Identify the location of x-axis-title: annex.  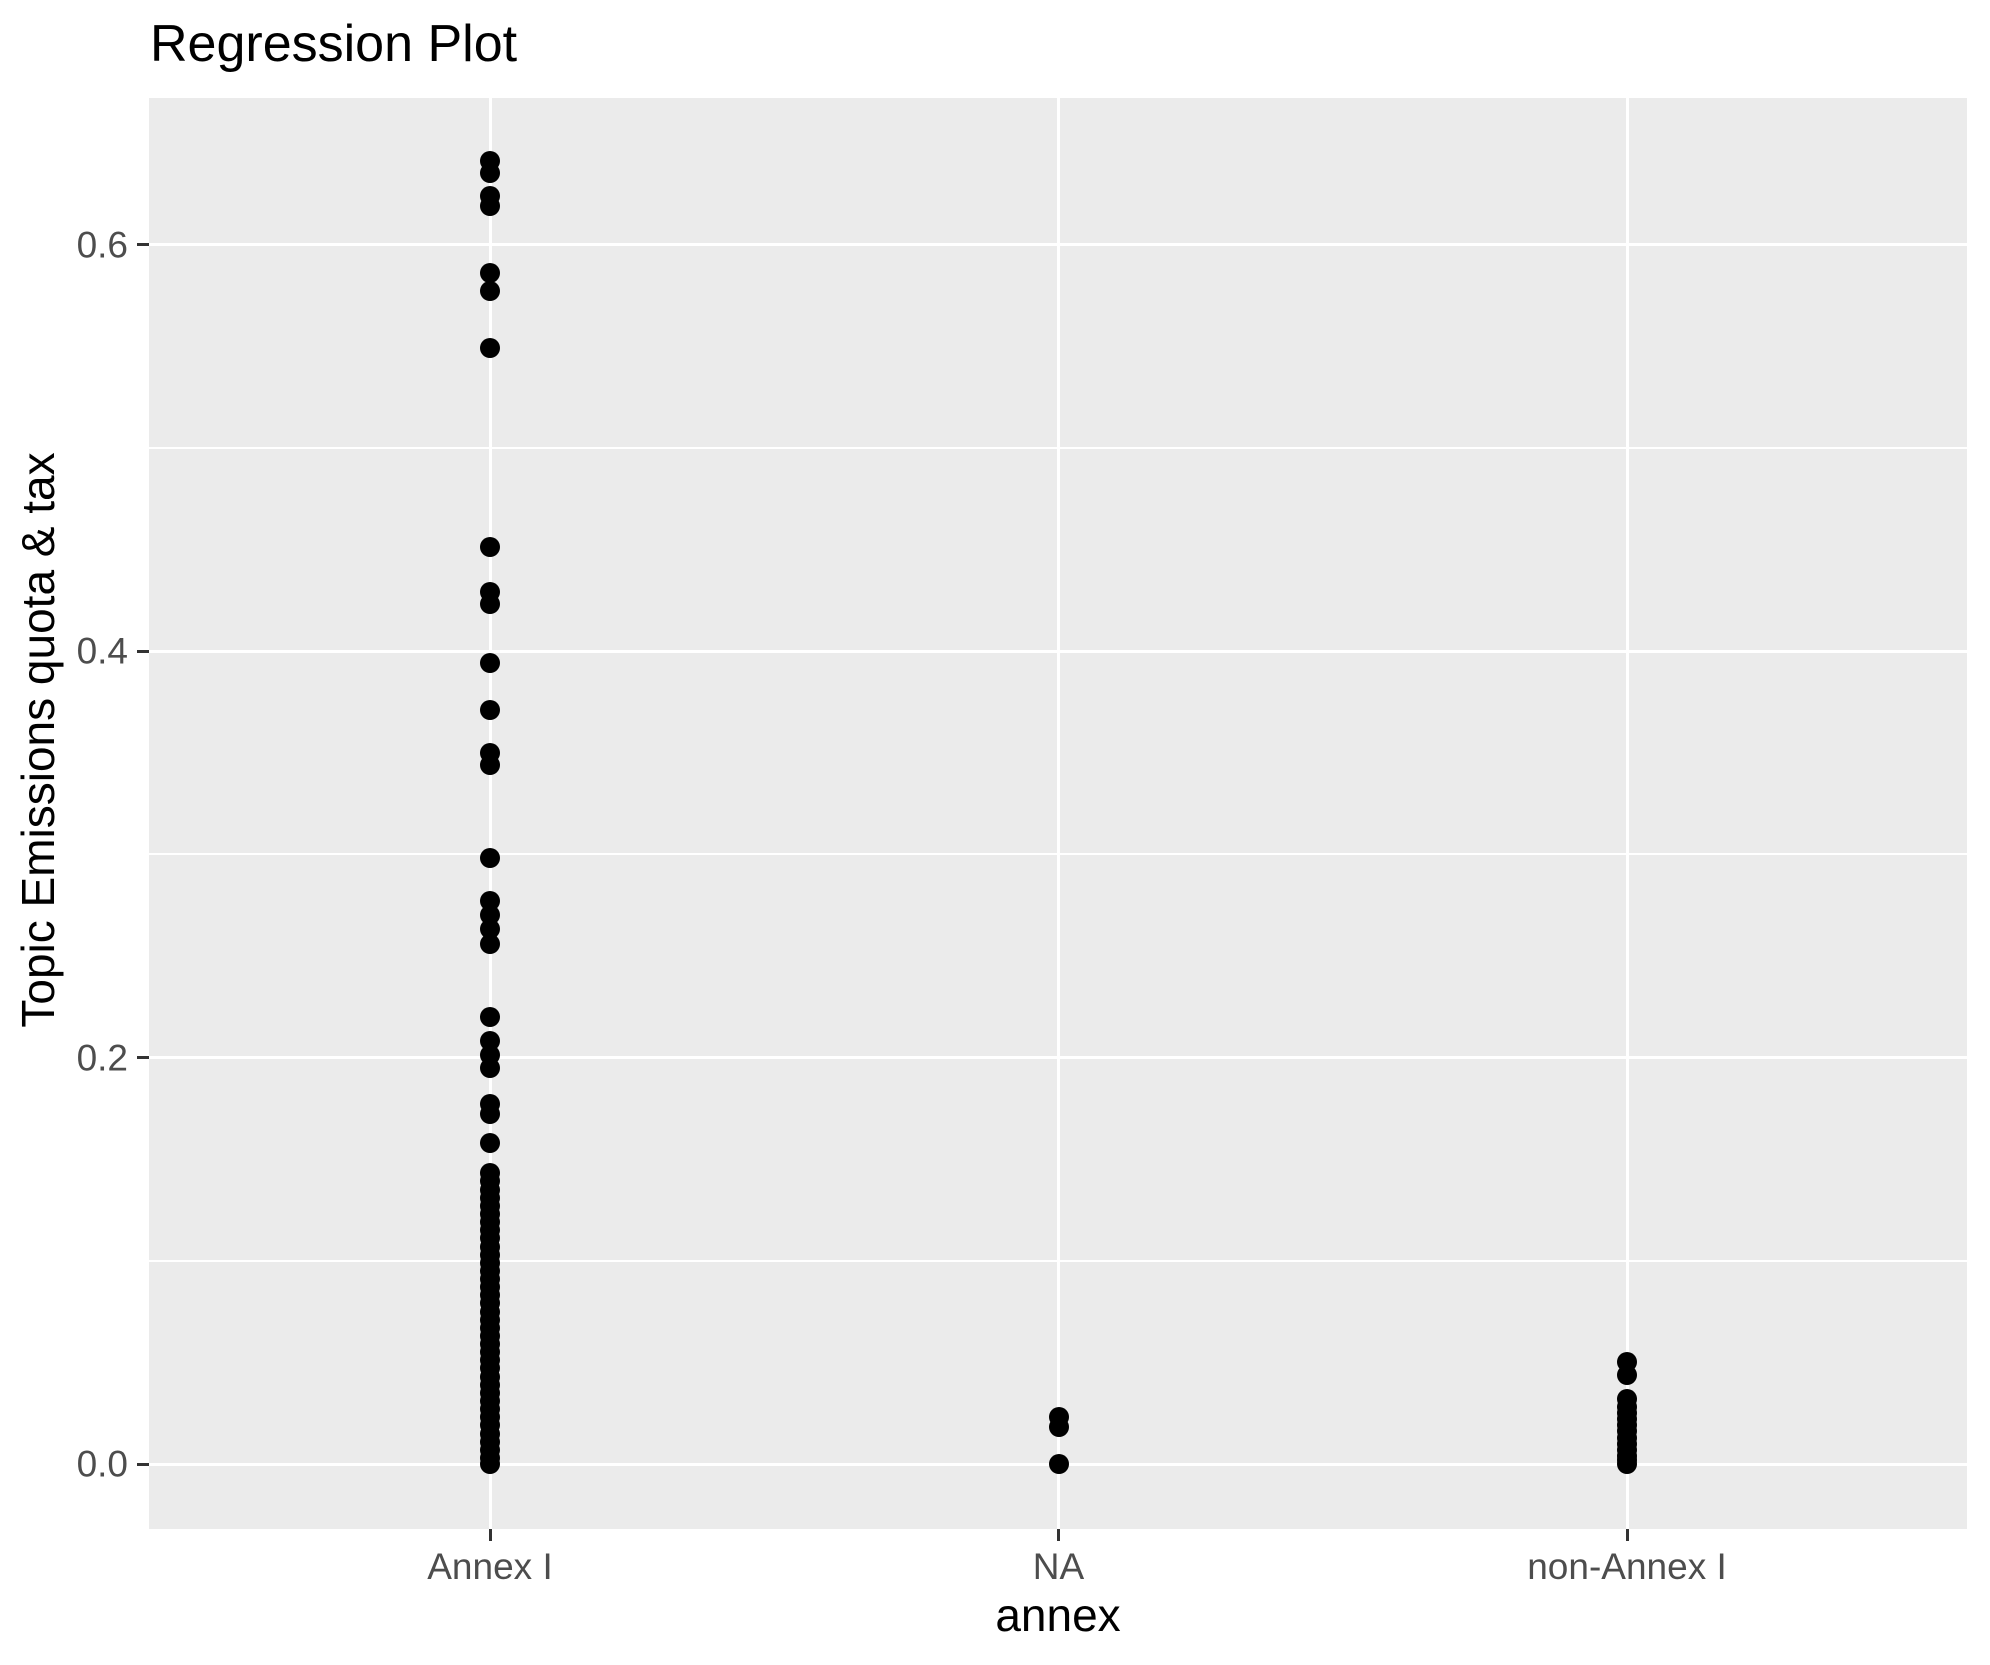
(1058, 1615).